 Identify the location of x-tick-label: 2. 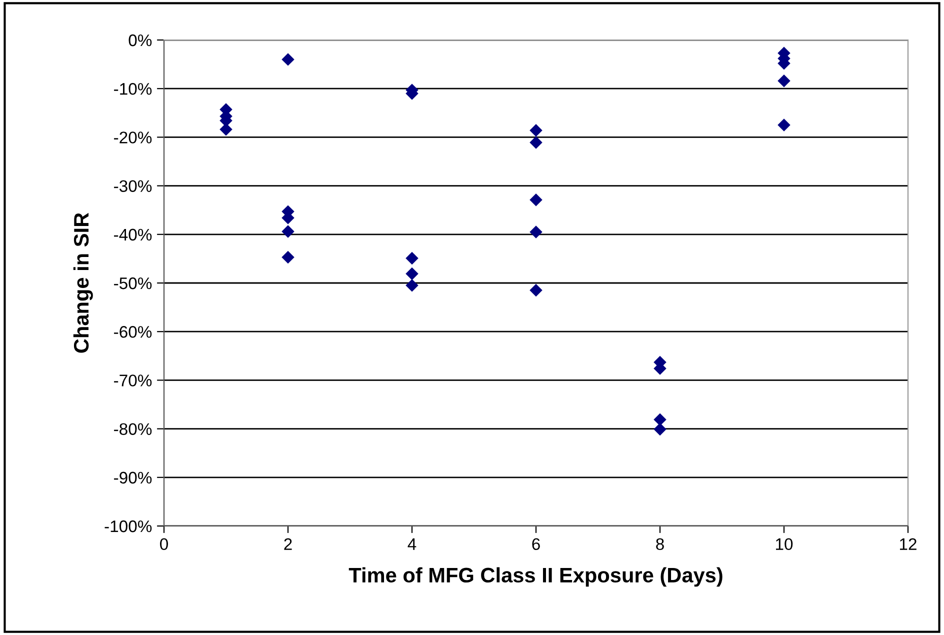
(288, 544).